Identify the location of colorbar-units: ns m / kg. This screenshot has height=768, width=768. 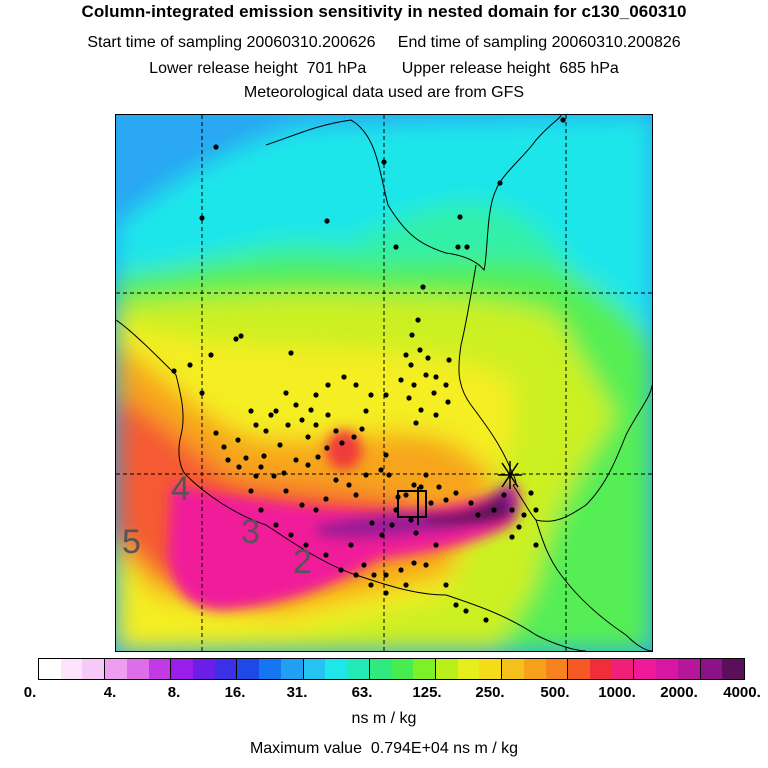
(384, 718).